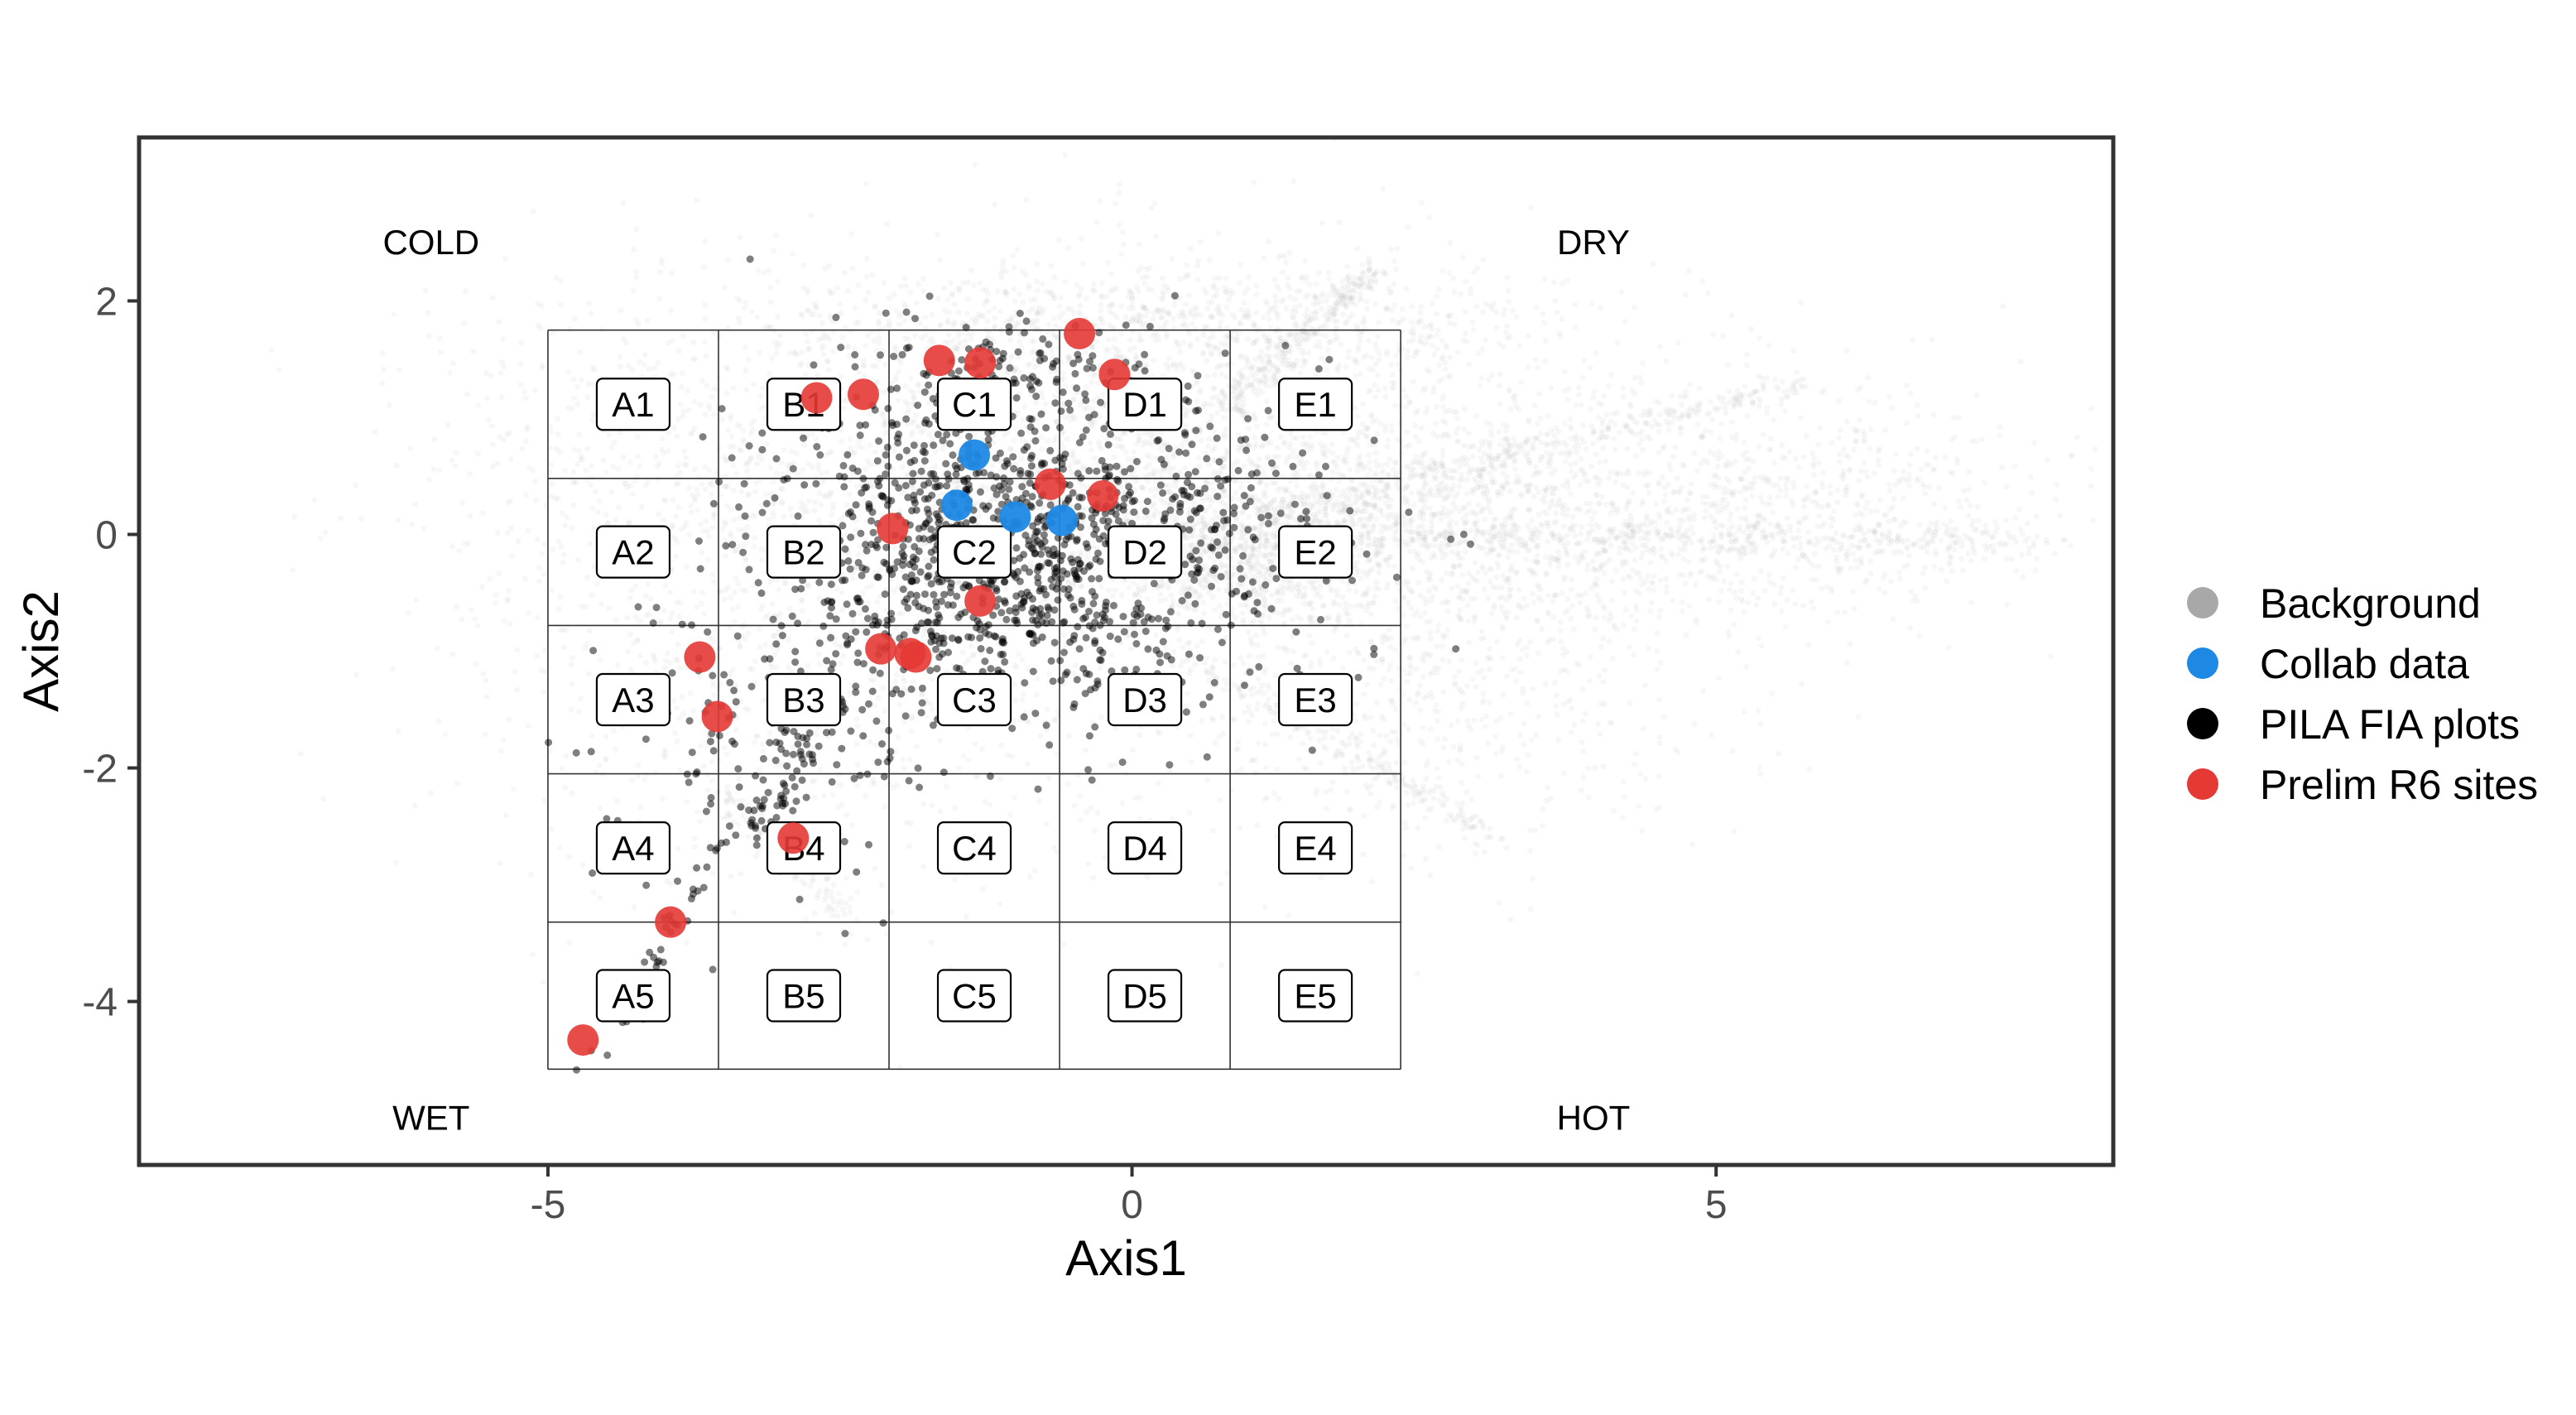  What do you see at coordinates (894, 591) in the screenshot?
I see `background-point-2094` at bounding box center [894, 591].